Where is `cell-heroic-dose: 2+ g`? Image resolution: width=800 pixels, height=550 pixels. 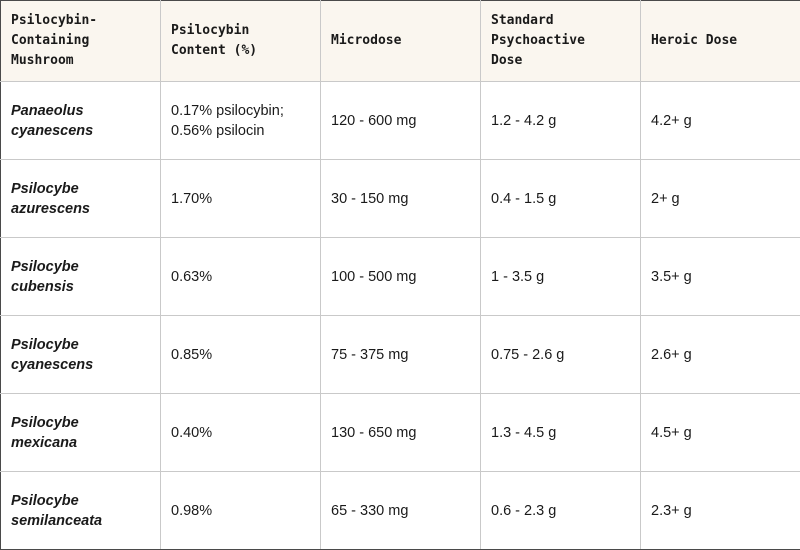 cell-heroic-dose: 2+ g is located at coordinates (720, 198).